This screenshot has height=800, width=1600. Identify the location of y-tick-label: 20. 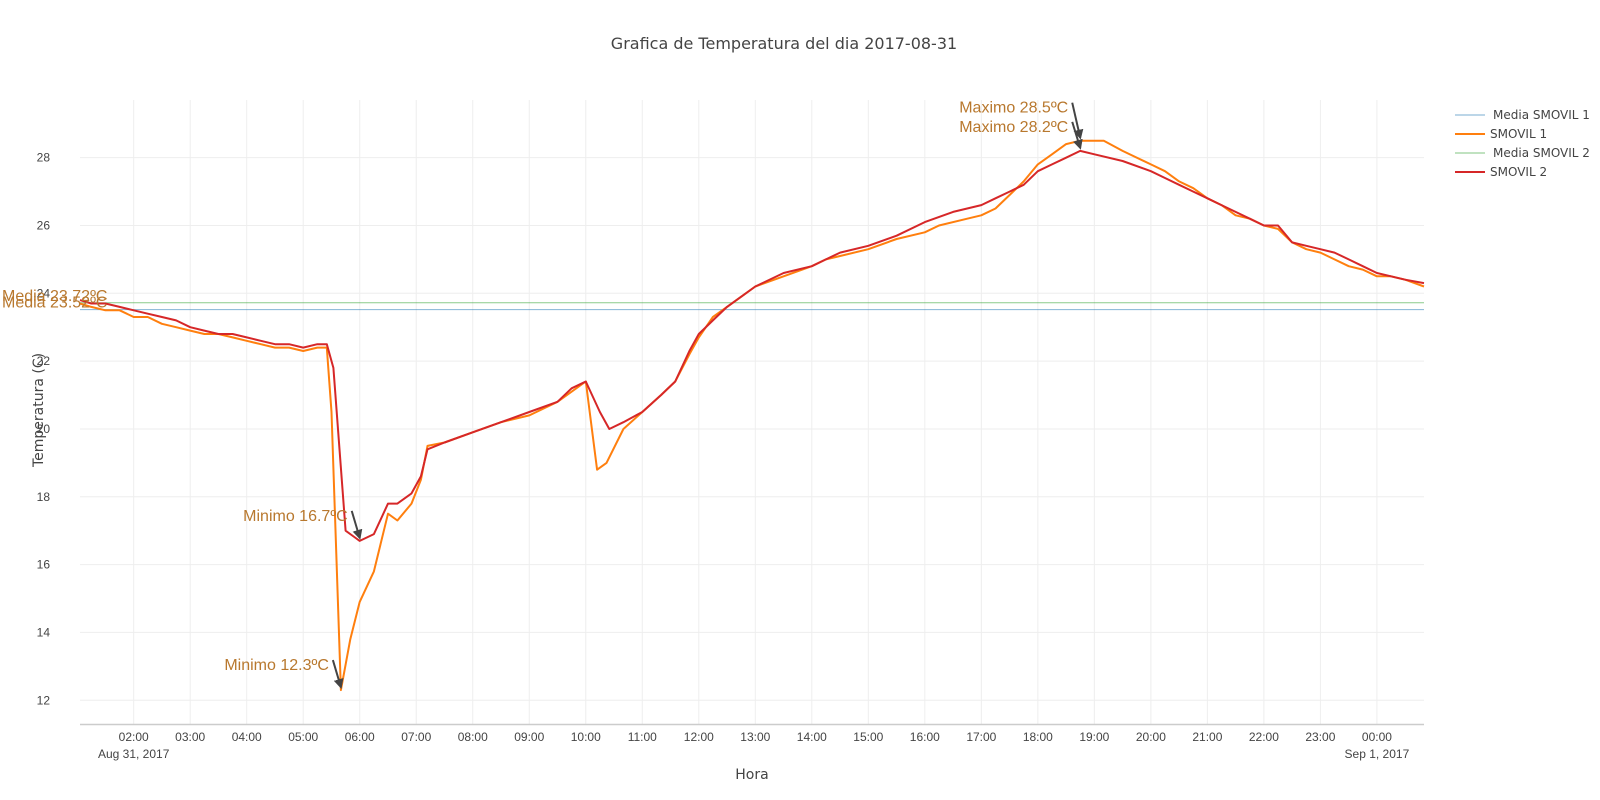
(44, 429).